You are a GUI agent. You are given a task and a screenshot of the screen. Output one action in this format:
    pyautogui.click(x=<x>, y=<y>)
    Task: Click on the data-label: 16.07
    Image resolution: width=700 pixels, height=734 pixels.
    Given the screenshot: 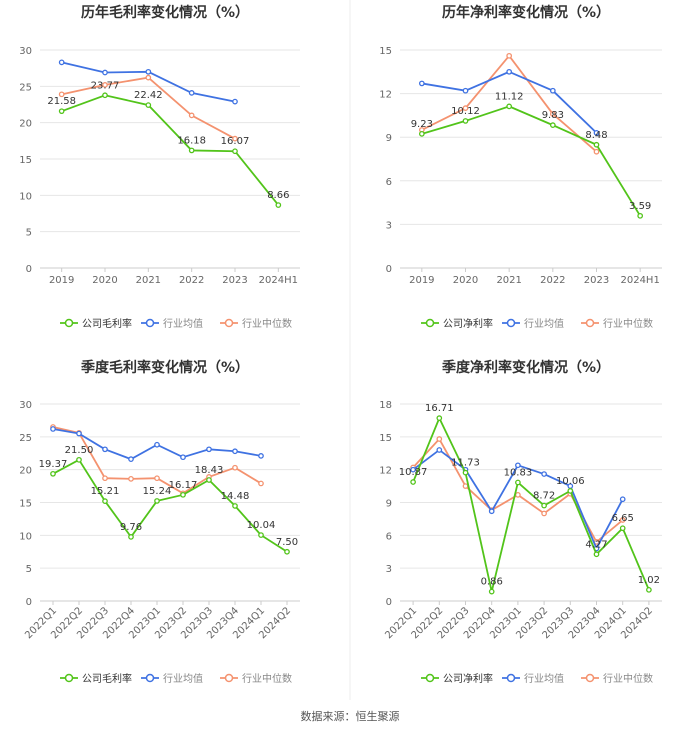 What is the action you would take?
    pyautogui.click(x=235, y=141)
    